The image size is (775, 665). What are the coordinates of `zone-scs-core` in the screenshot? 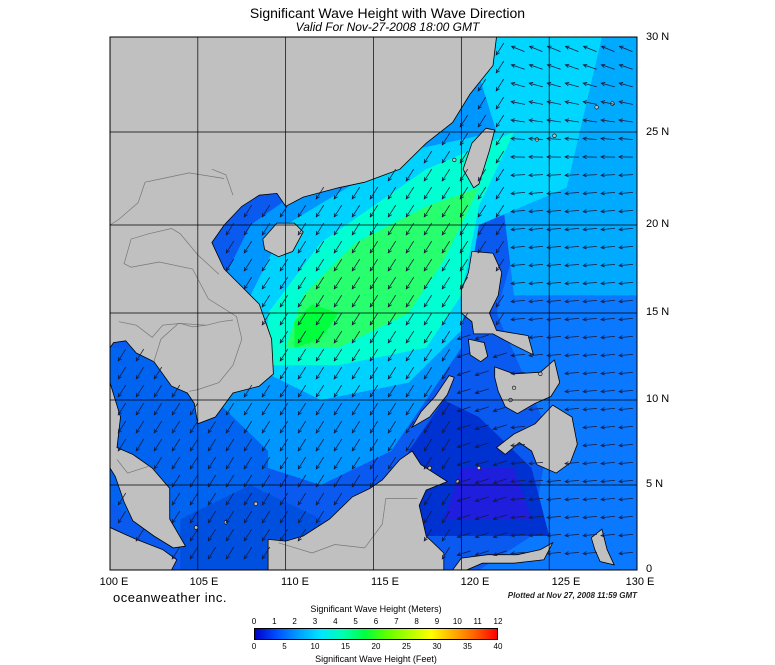 It's located at (316, 326).